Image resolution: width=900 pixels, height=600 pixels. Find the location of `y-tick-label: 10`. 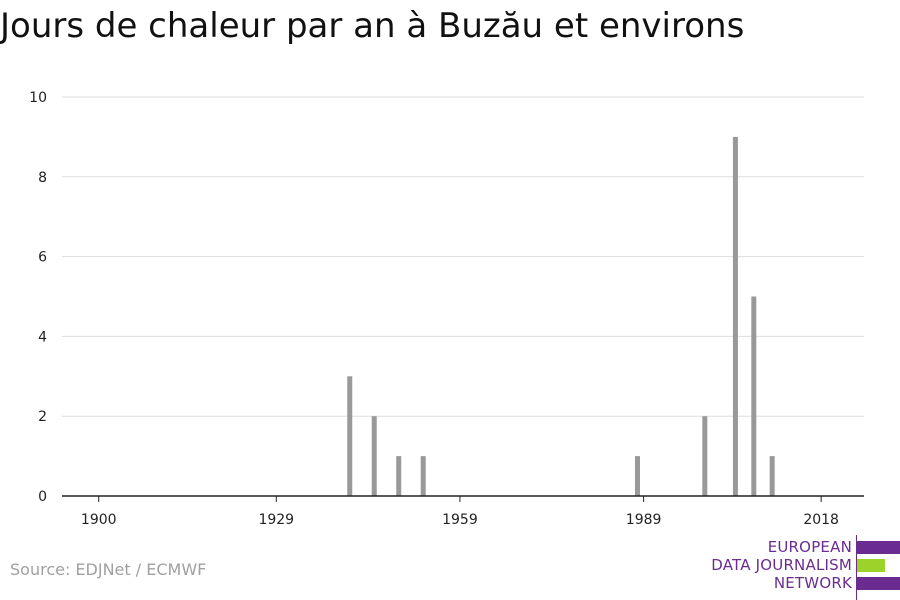

y-tick-label: 10 is located at coordinates (38, 98).